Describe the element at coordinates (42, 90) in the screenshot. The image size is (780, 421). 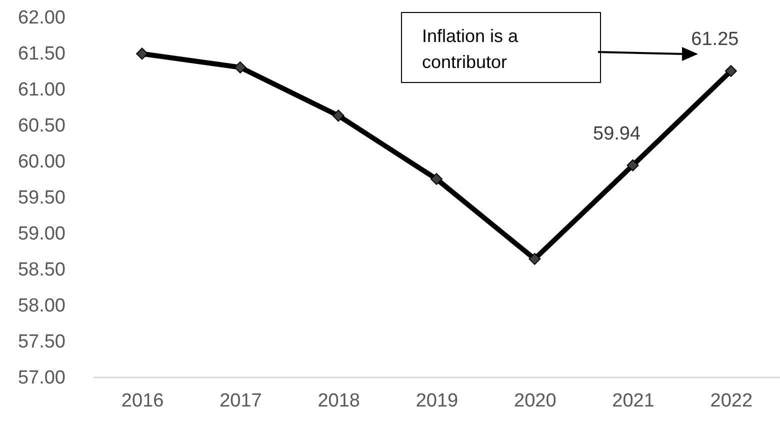
I see `y-tick-label: 61.00` at that location.